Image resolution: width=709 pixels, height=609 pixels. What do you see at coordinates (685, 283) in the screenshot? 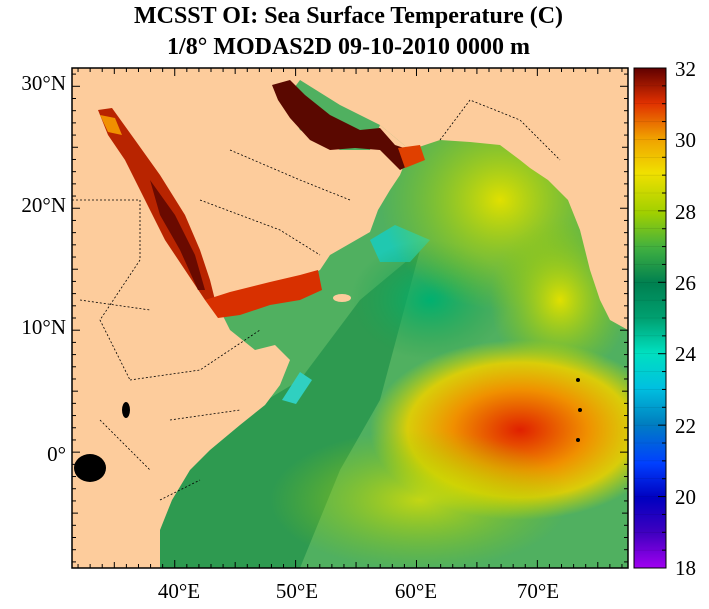
I see `colorbar-label: 26` at bounding box center [685, 283].